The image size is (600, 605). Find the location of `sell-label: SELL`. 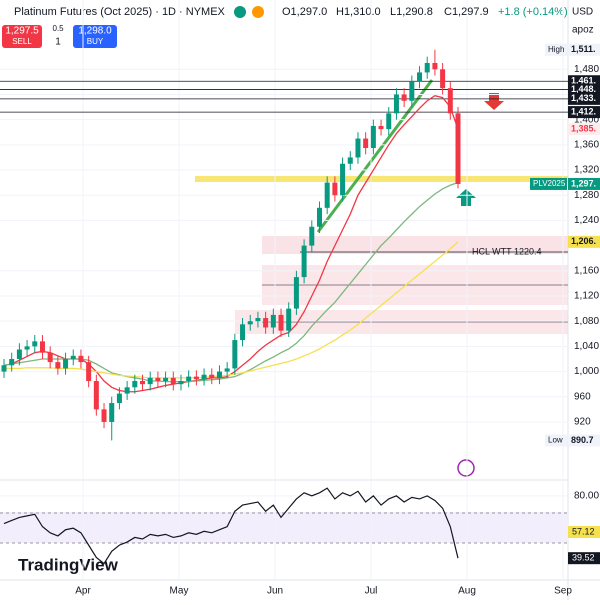

sell-label: SELL is located at coordinates (22, 41).